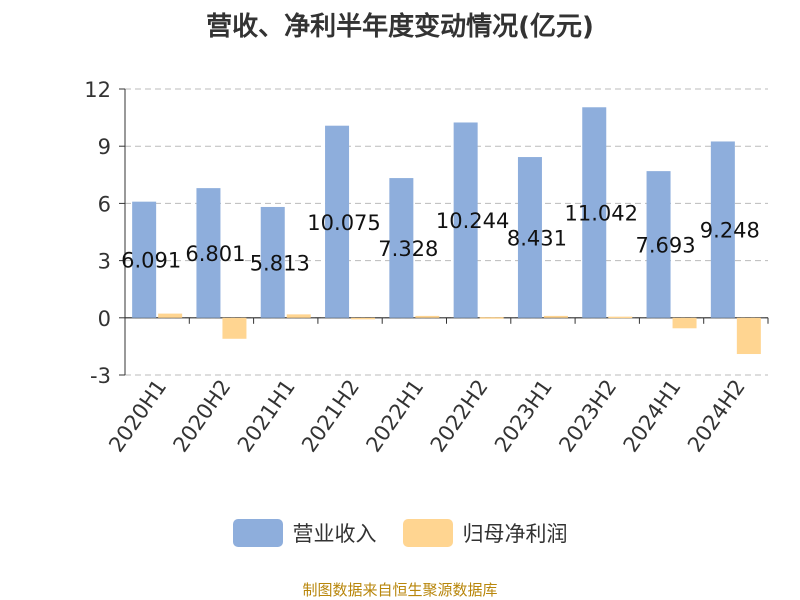 The width and height of the screenshot is (800, 600). I want to click on legend-item: 归母净利润, so click(485, 533).